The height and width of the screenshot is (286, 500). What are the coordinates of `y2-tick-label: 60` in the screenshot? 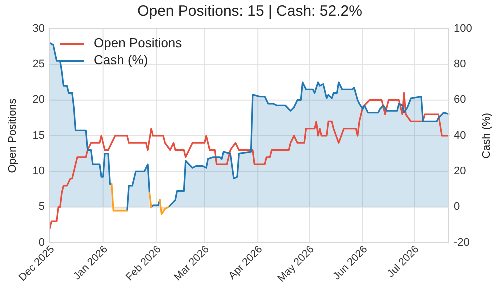 It's located at (460, 100).